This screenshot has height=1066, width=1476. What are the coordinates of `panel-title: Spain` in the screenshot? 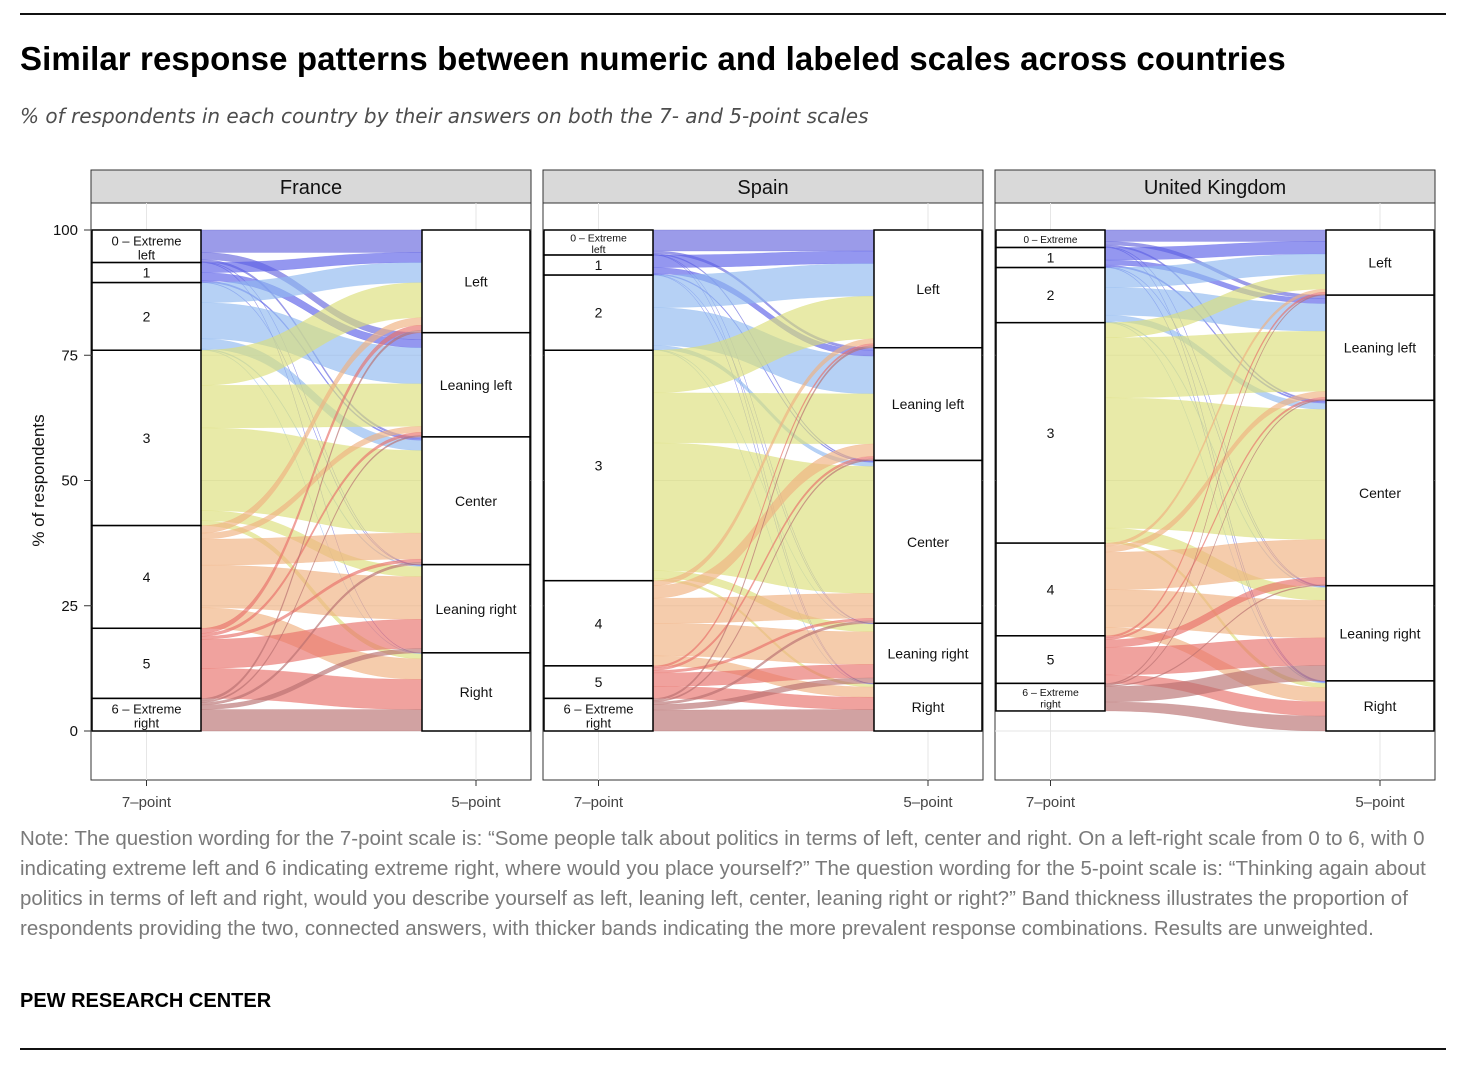 It's located at (762, 188).